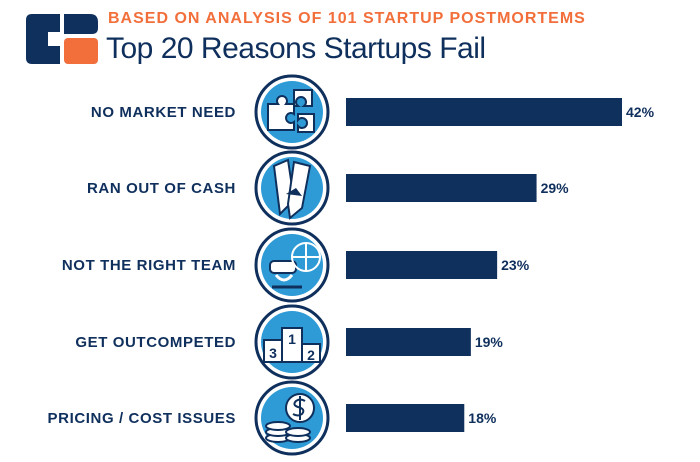 The image size is (700, 462). What do you see at coordinates (311, 355) in the screenshot?
I see `podium-number: 2` at bounding box center [311, 355].